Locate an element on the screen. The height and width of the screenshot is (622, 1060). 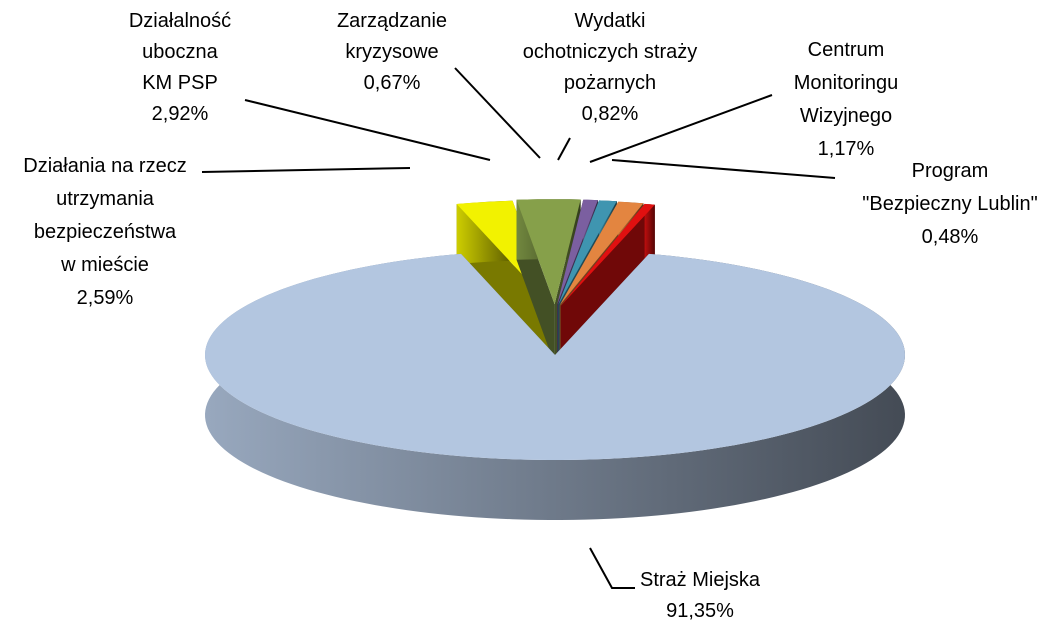
label-name: Program "Bezpieczny Lublin" is located at coordinates (950, 187).